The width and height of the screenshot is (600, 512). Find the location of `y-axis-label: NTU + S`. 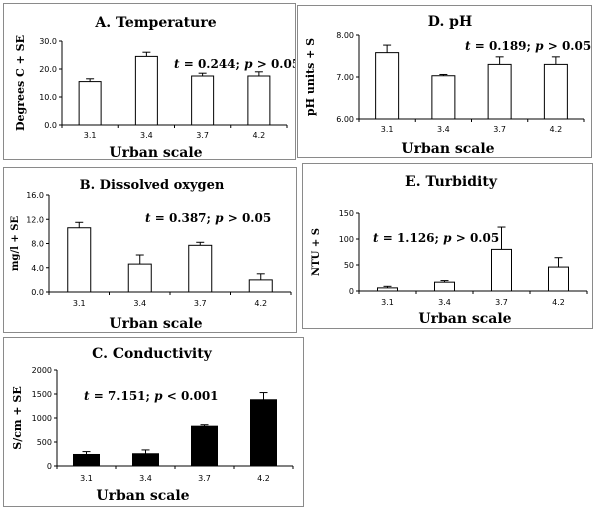

y-axis-label: NTU + S is located at coordinates (316, 252).